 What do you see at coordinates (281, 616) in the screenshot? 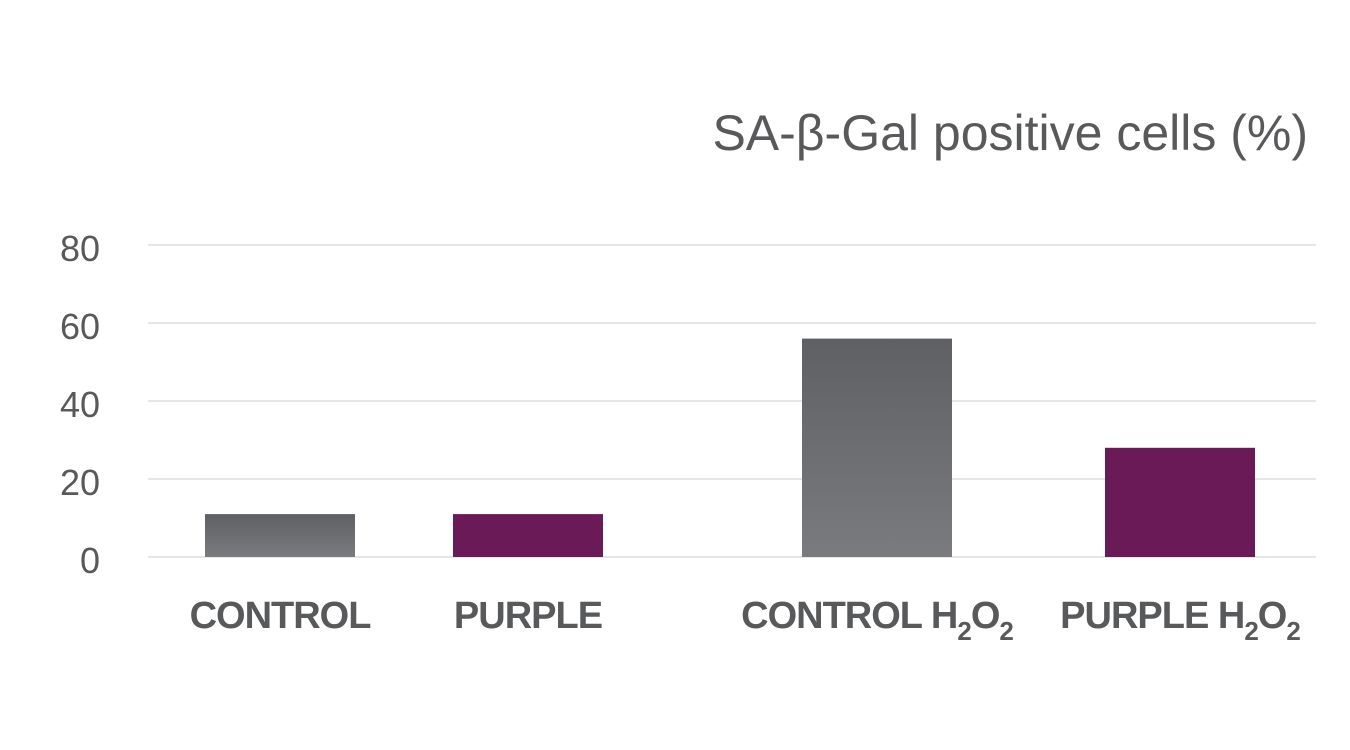
I see `x-tick-label: CONTROL` at bounding box center [281, 616].